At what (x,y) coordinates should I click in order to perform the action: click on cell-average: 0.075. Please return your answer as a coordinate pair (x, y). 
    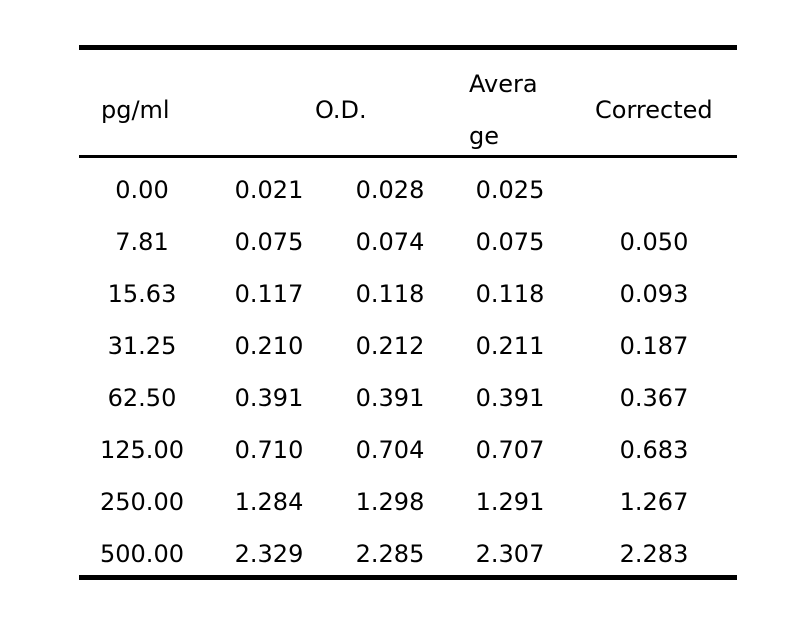
    Looking at the image, I should click on (510, 242).